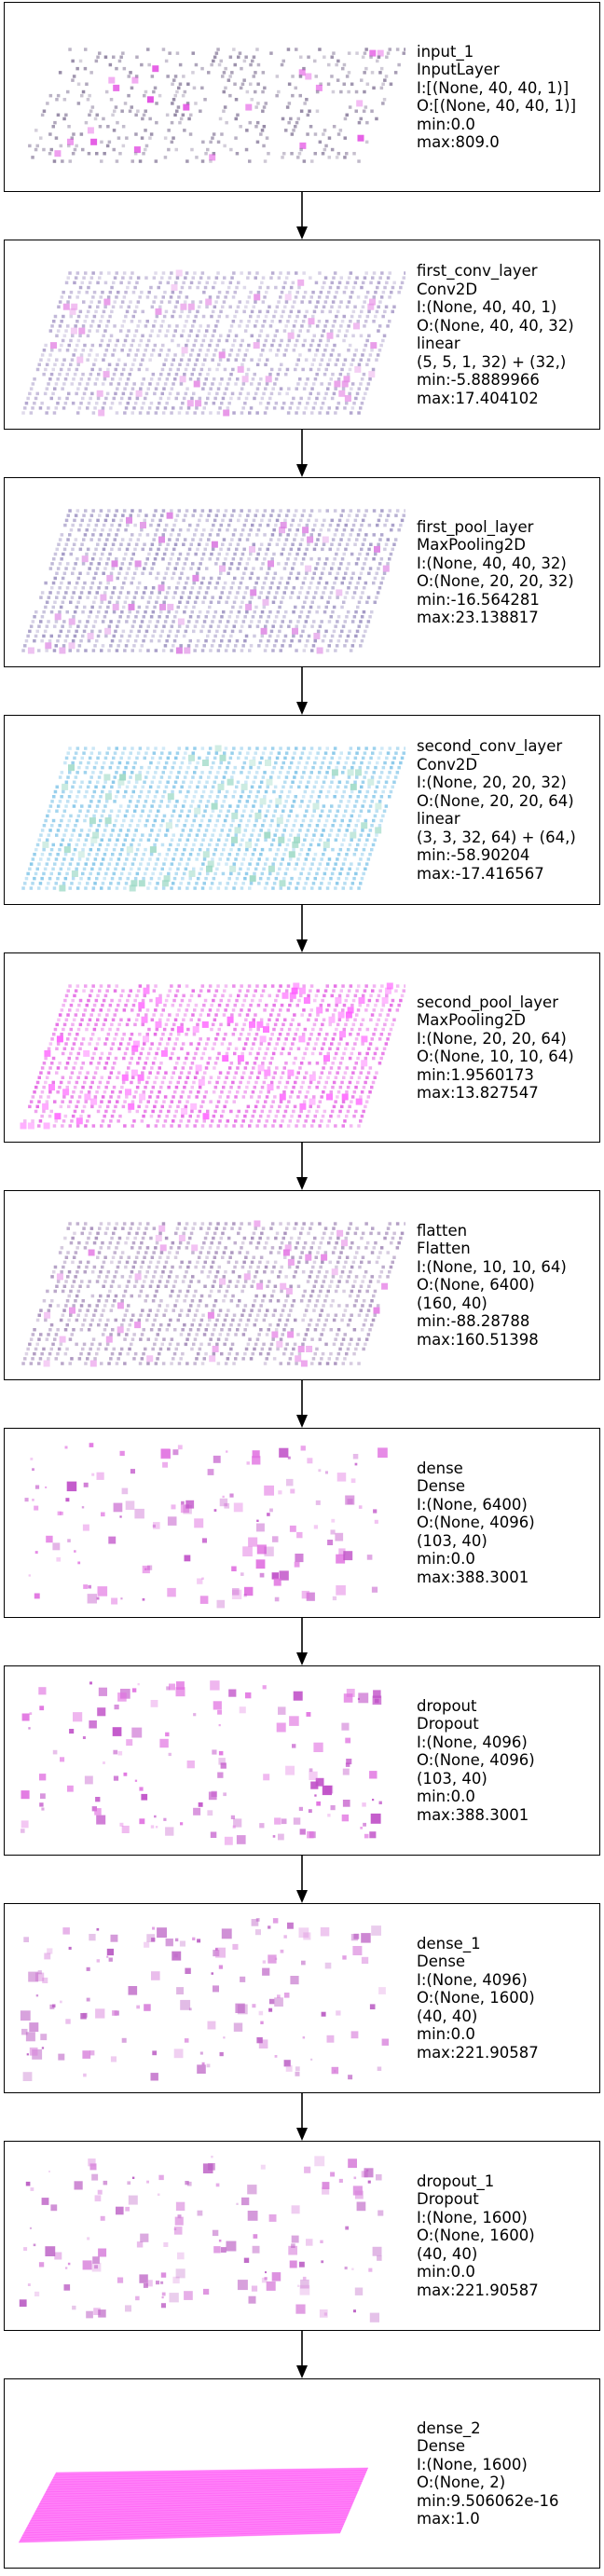 The height and width of the screenshot is (2576, 604). Describe the element at coordinates (213, 818) in the screenshot. I see `layer-visualization` at that location.